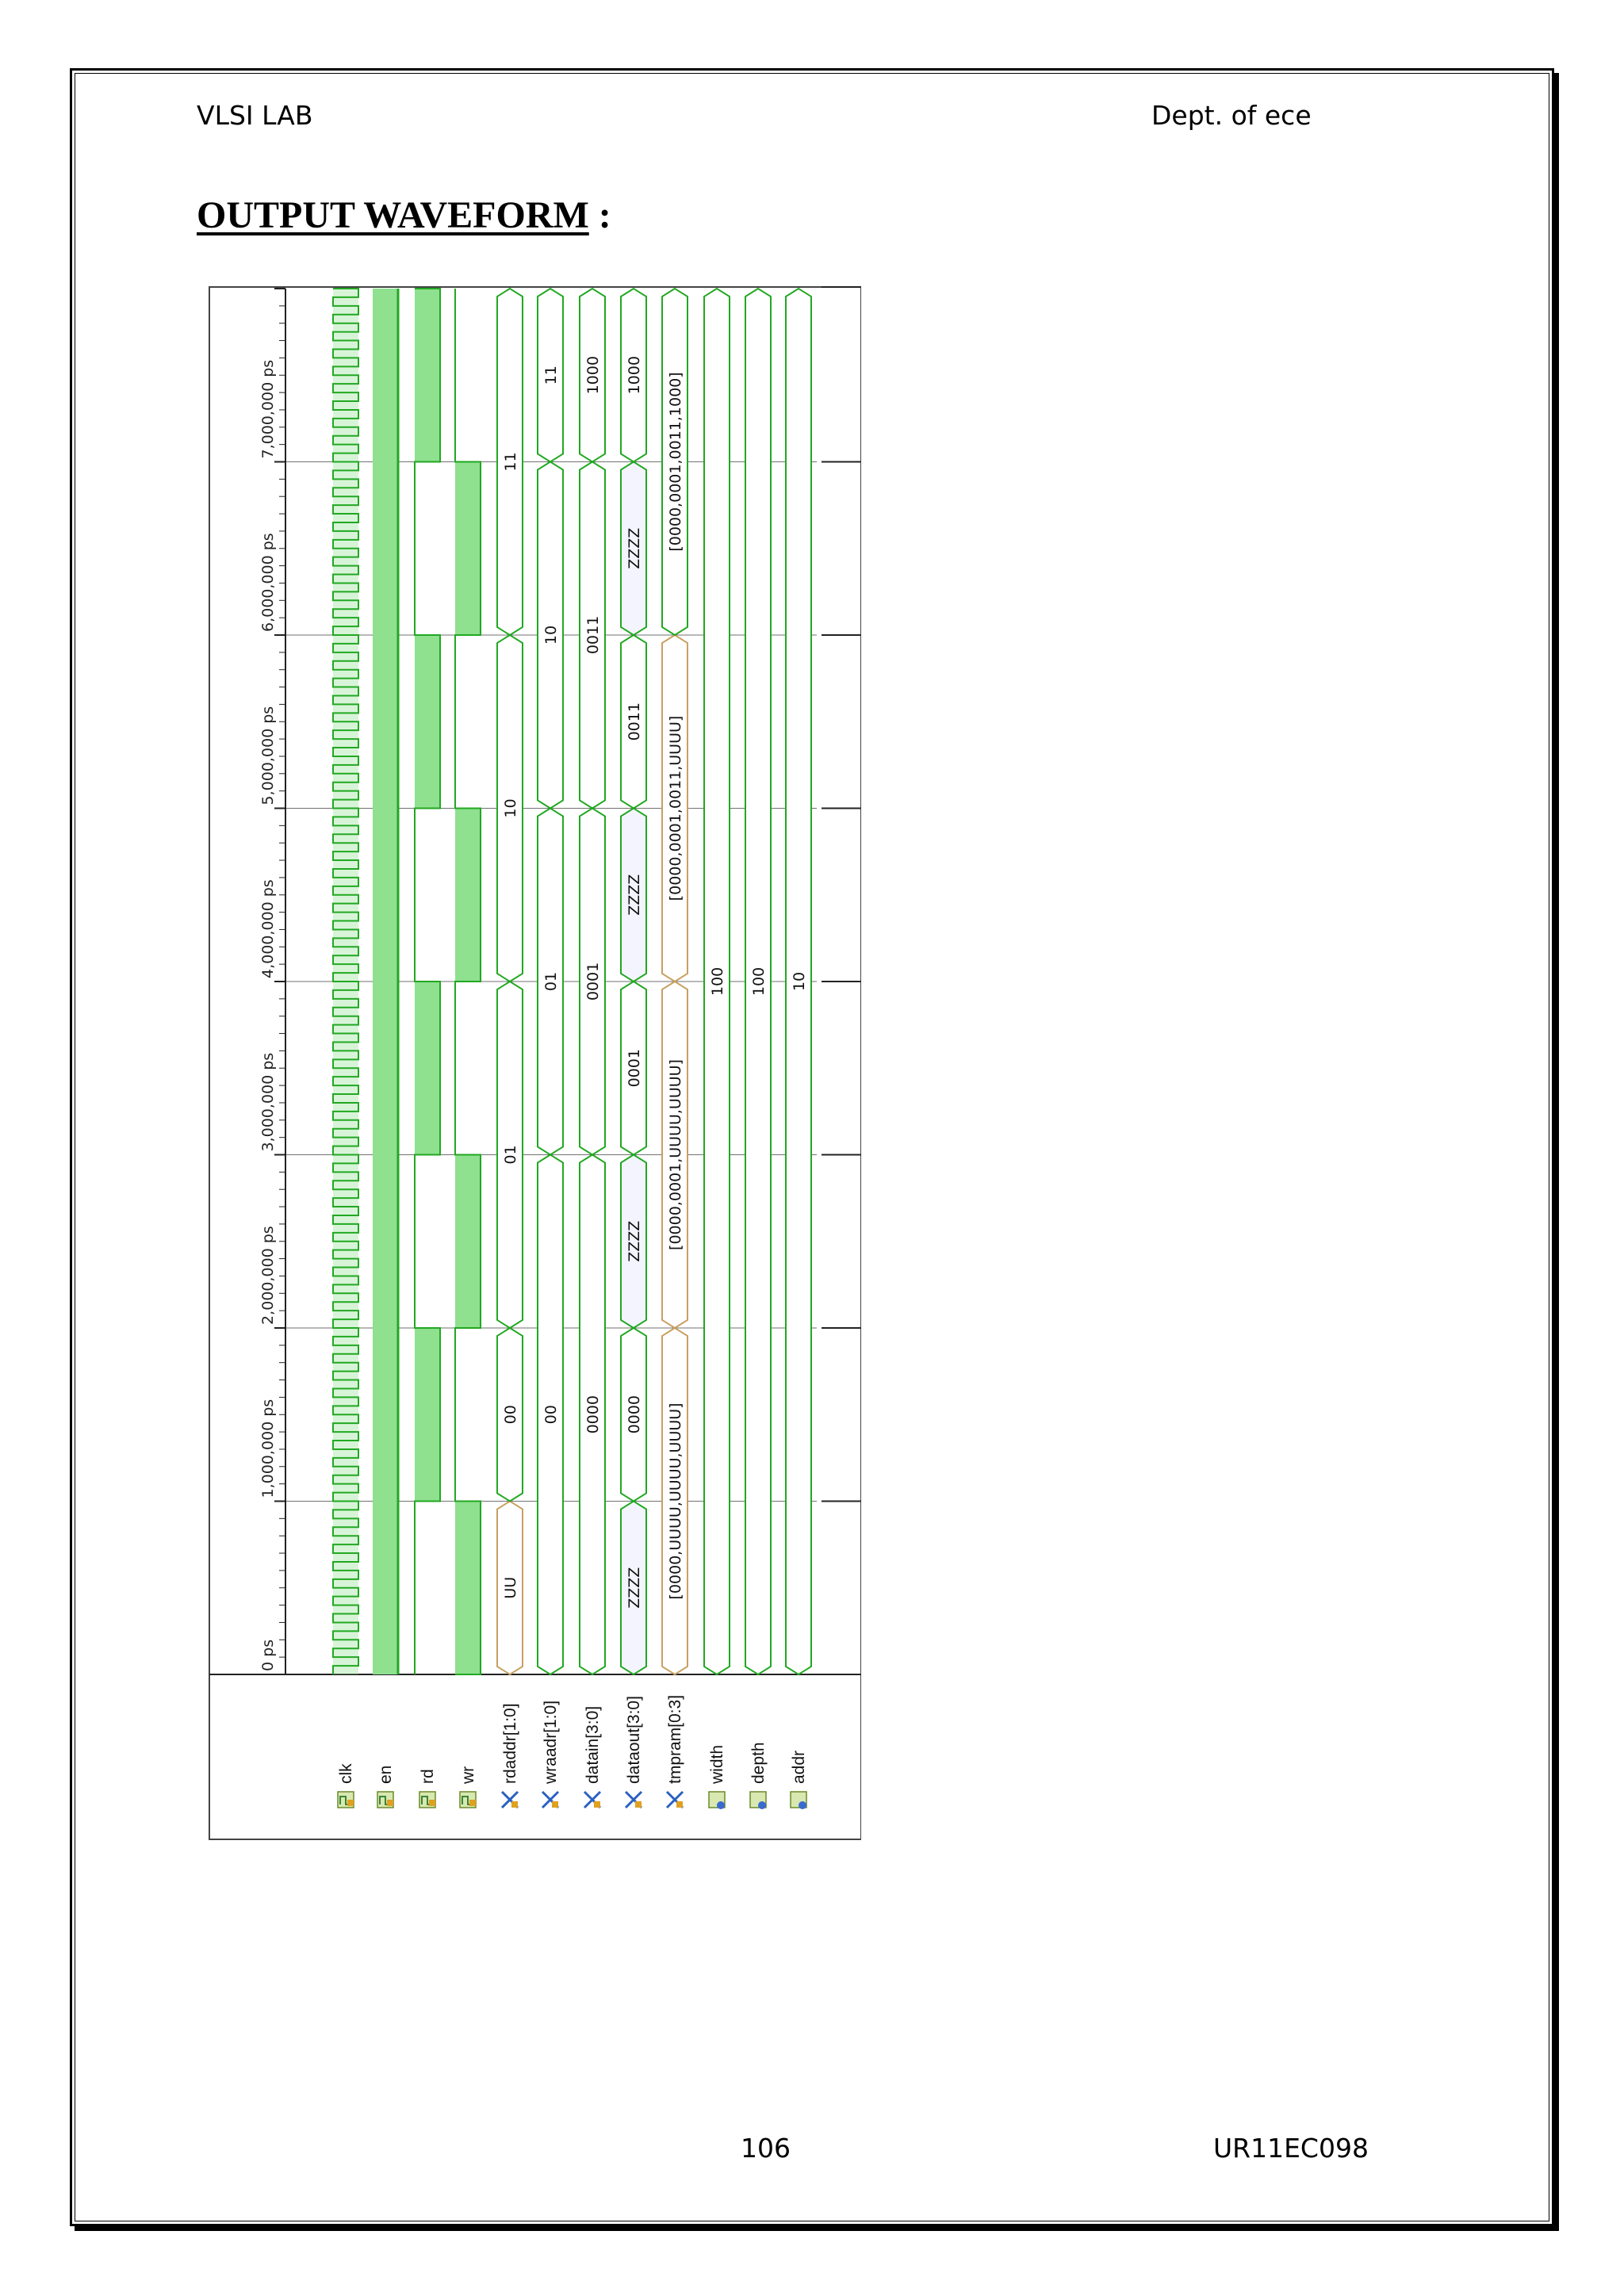 The image size is (1624, 2296). I want to click on datain-value: 1000, so click(593, 375).